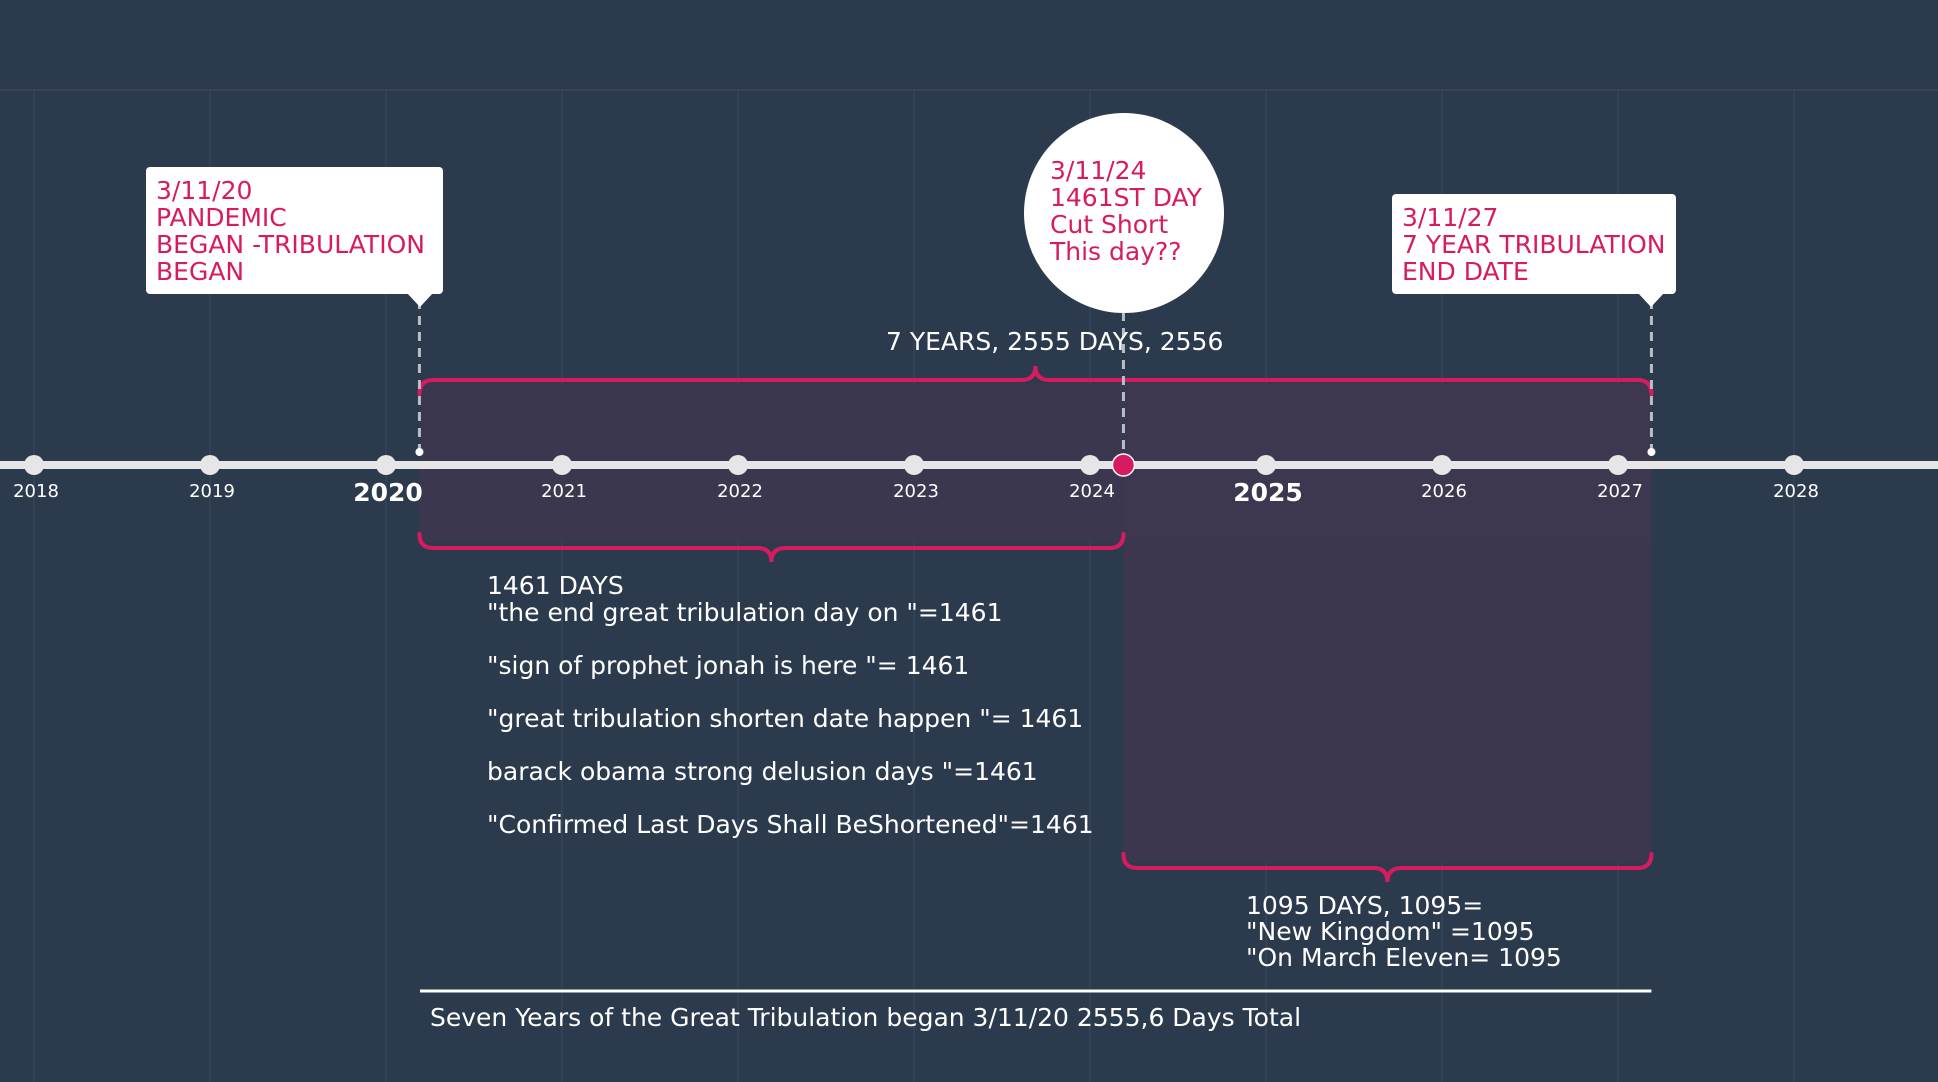 The image size is (1938, 1082). What do you see at coordinates (1620, 491) in the screenshot?
I see `year-label: 2027` at bounding box center [1620, 491].